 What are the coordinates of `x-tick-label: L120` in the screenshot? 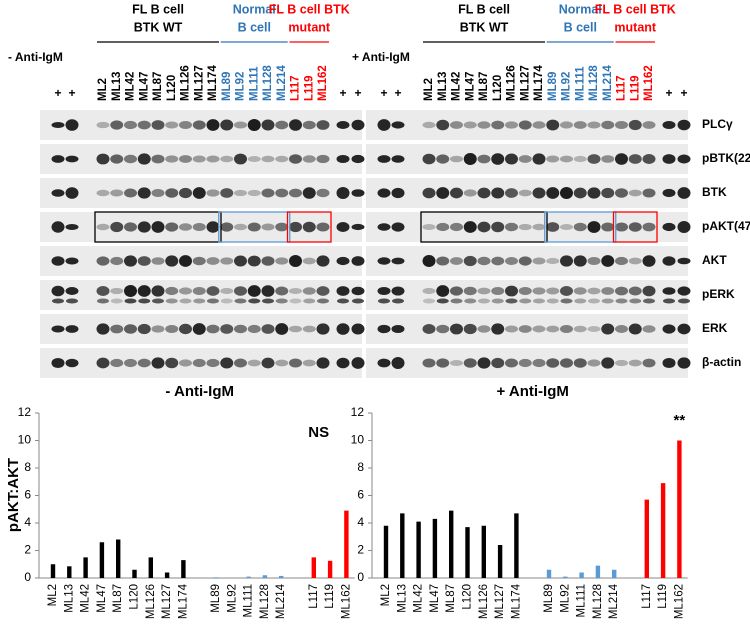 It's located at (135, 597).